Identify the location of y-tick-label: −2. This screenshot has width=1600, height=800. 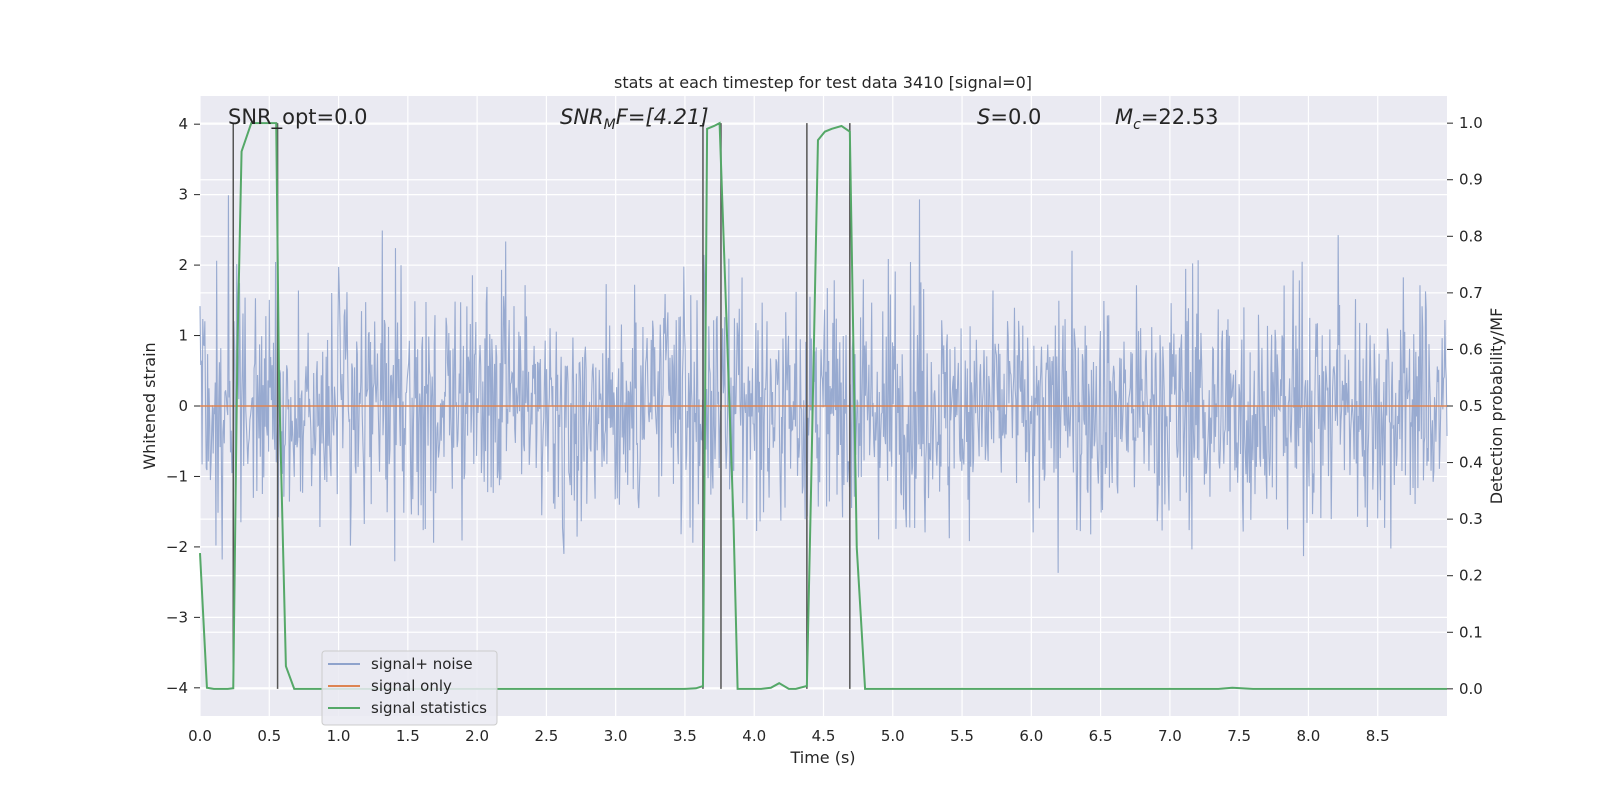
(177, 547).